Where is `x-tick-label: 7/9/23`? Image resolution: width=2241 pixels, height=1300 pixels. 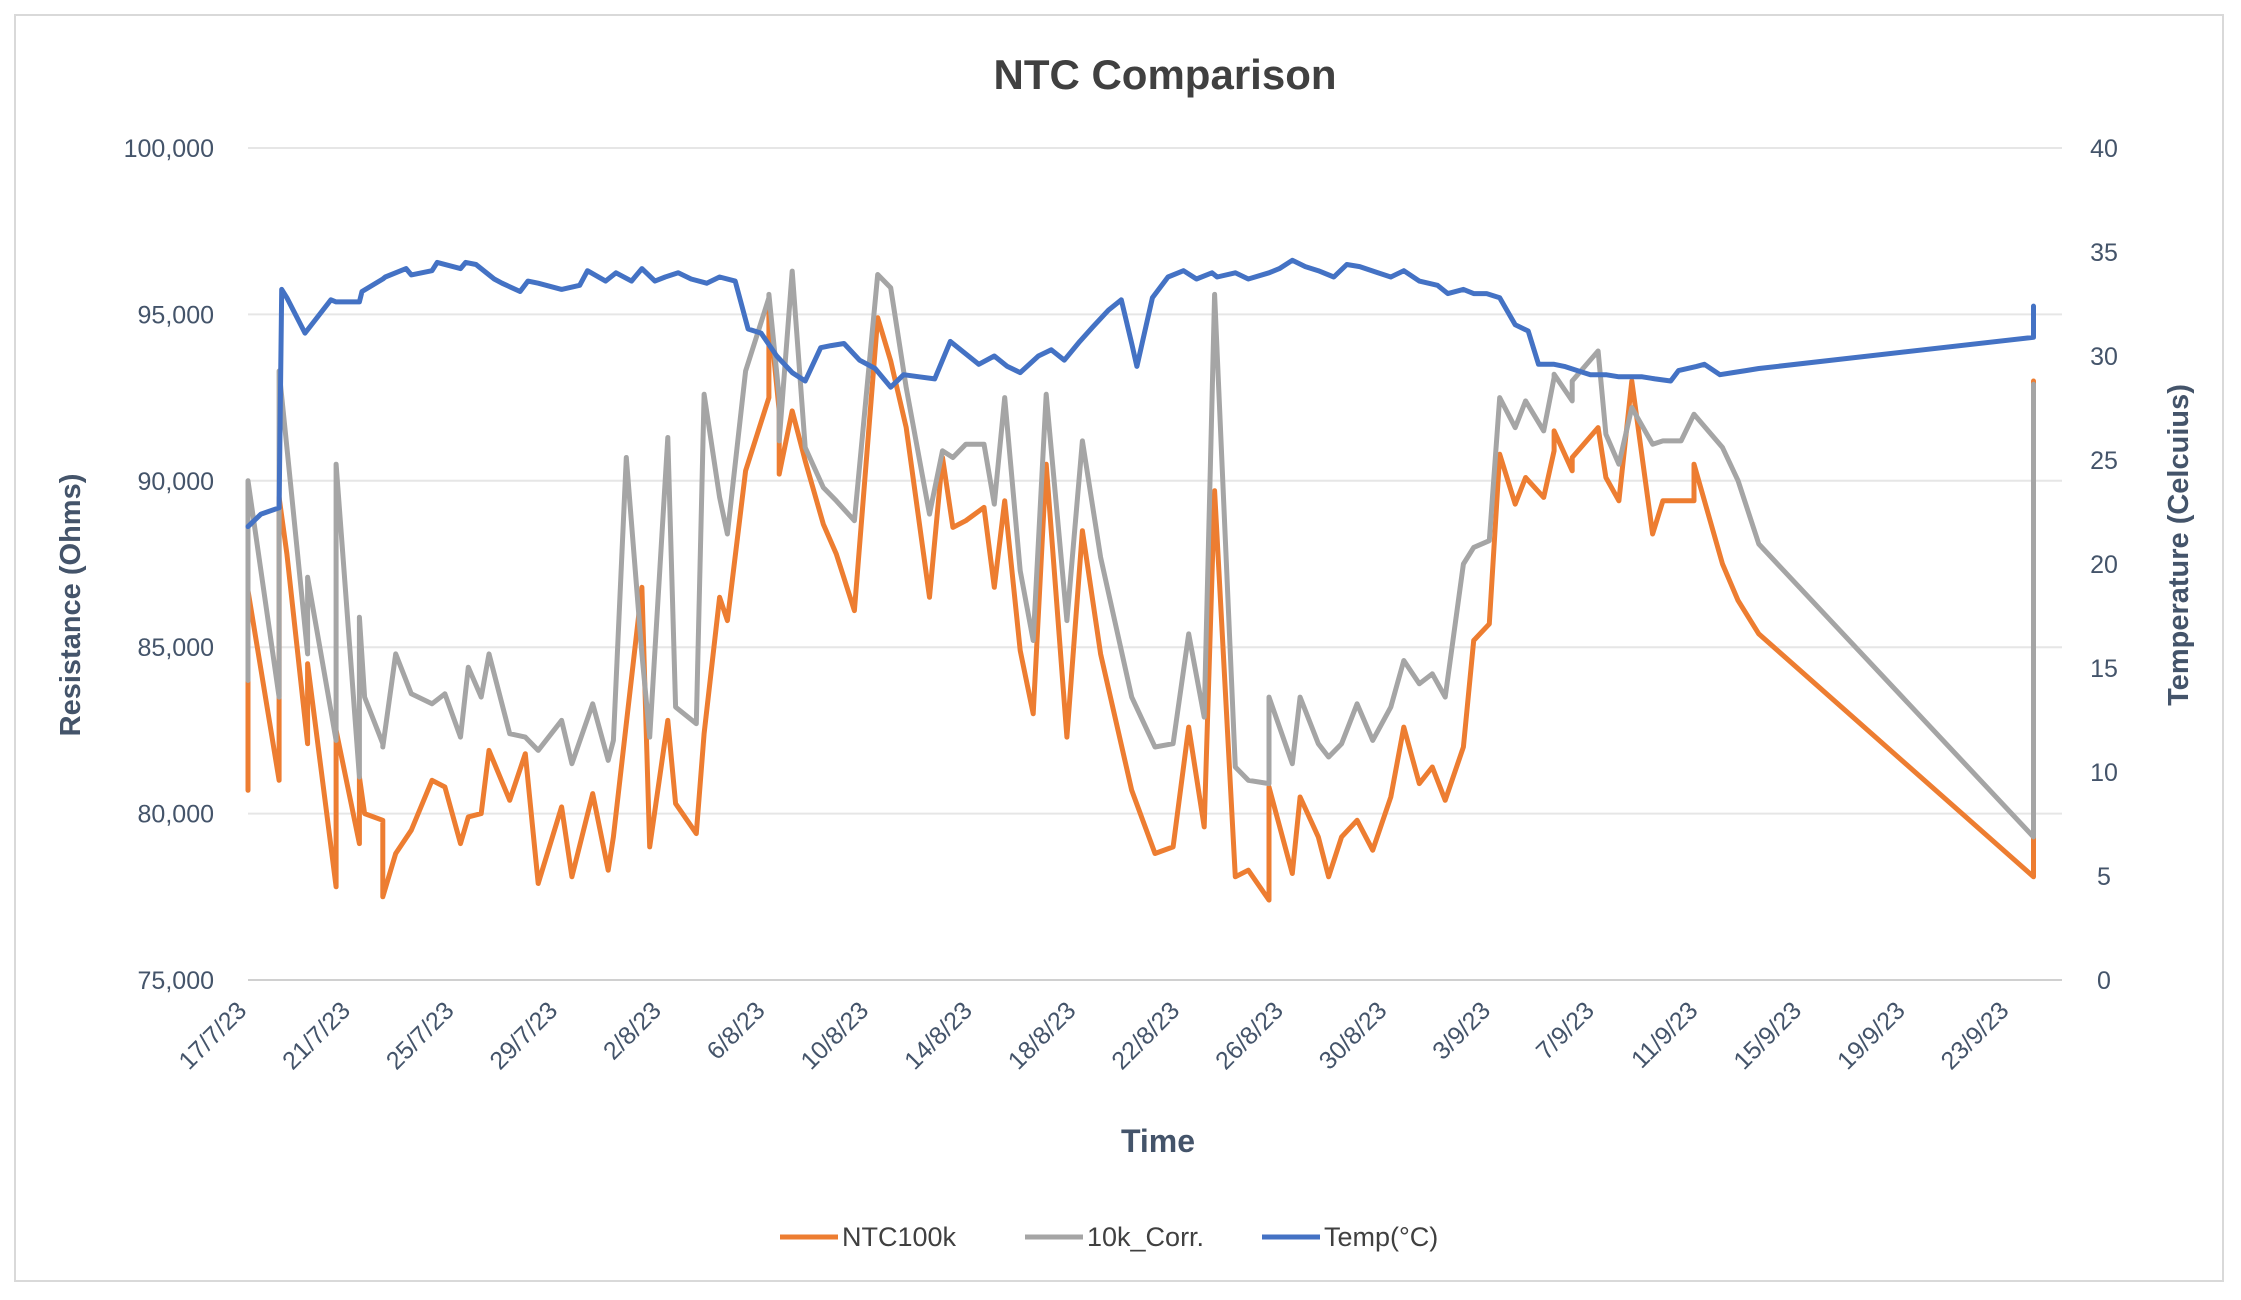
x-tick-label: 7/9/23 is located at coordinates (1565, 1030).